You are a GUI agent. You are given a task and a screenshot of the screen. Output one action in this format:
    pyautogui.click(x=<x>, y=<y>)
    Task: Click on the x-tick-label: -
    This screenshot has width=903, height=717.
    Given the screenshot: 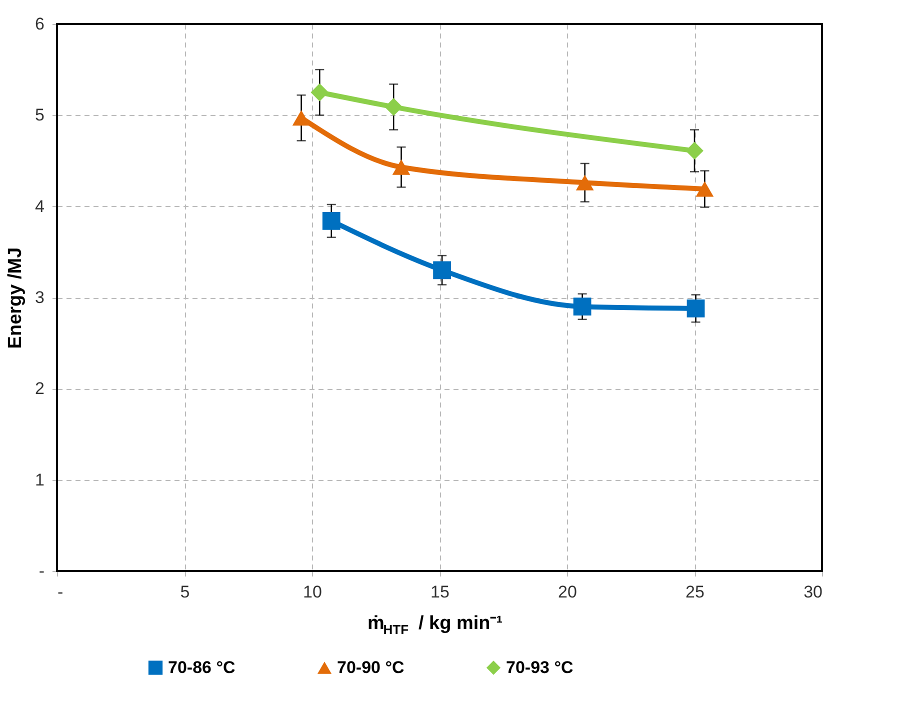 What is the action you would take?
    pyautogui.click(x=61, y=592)
    